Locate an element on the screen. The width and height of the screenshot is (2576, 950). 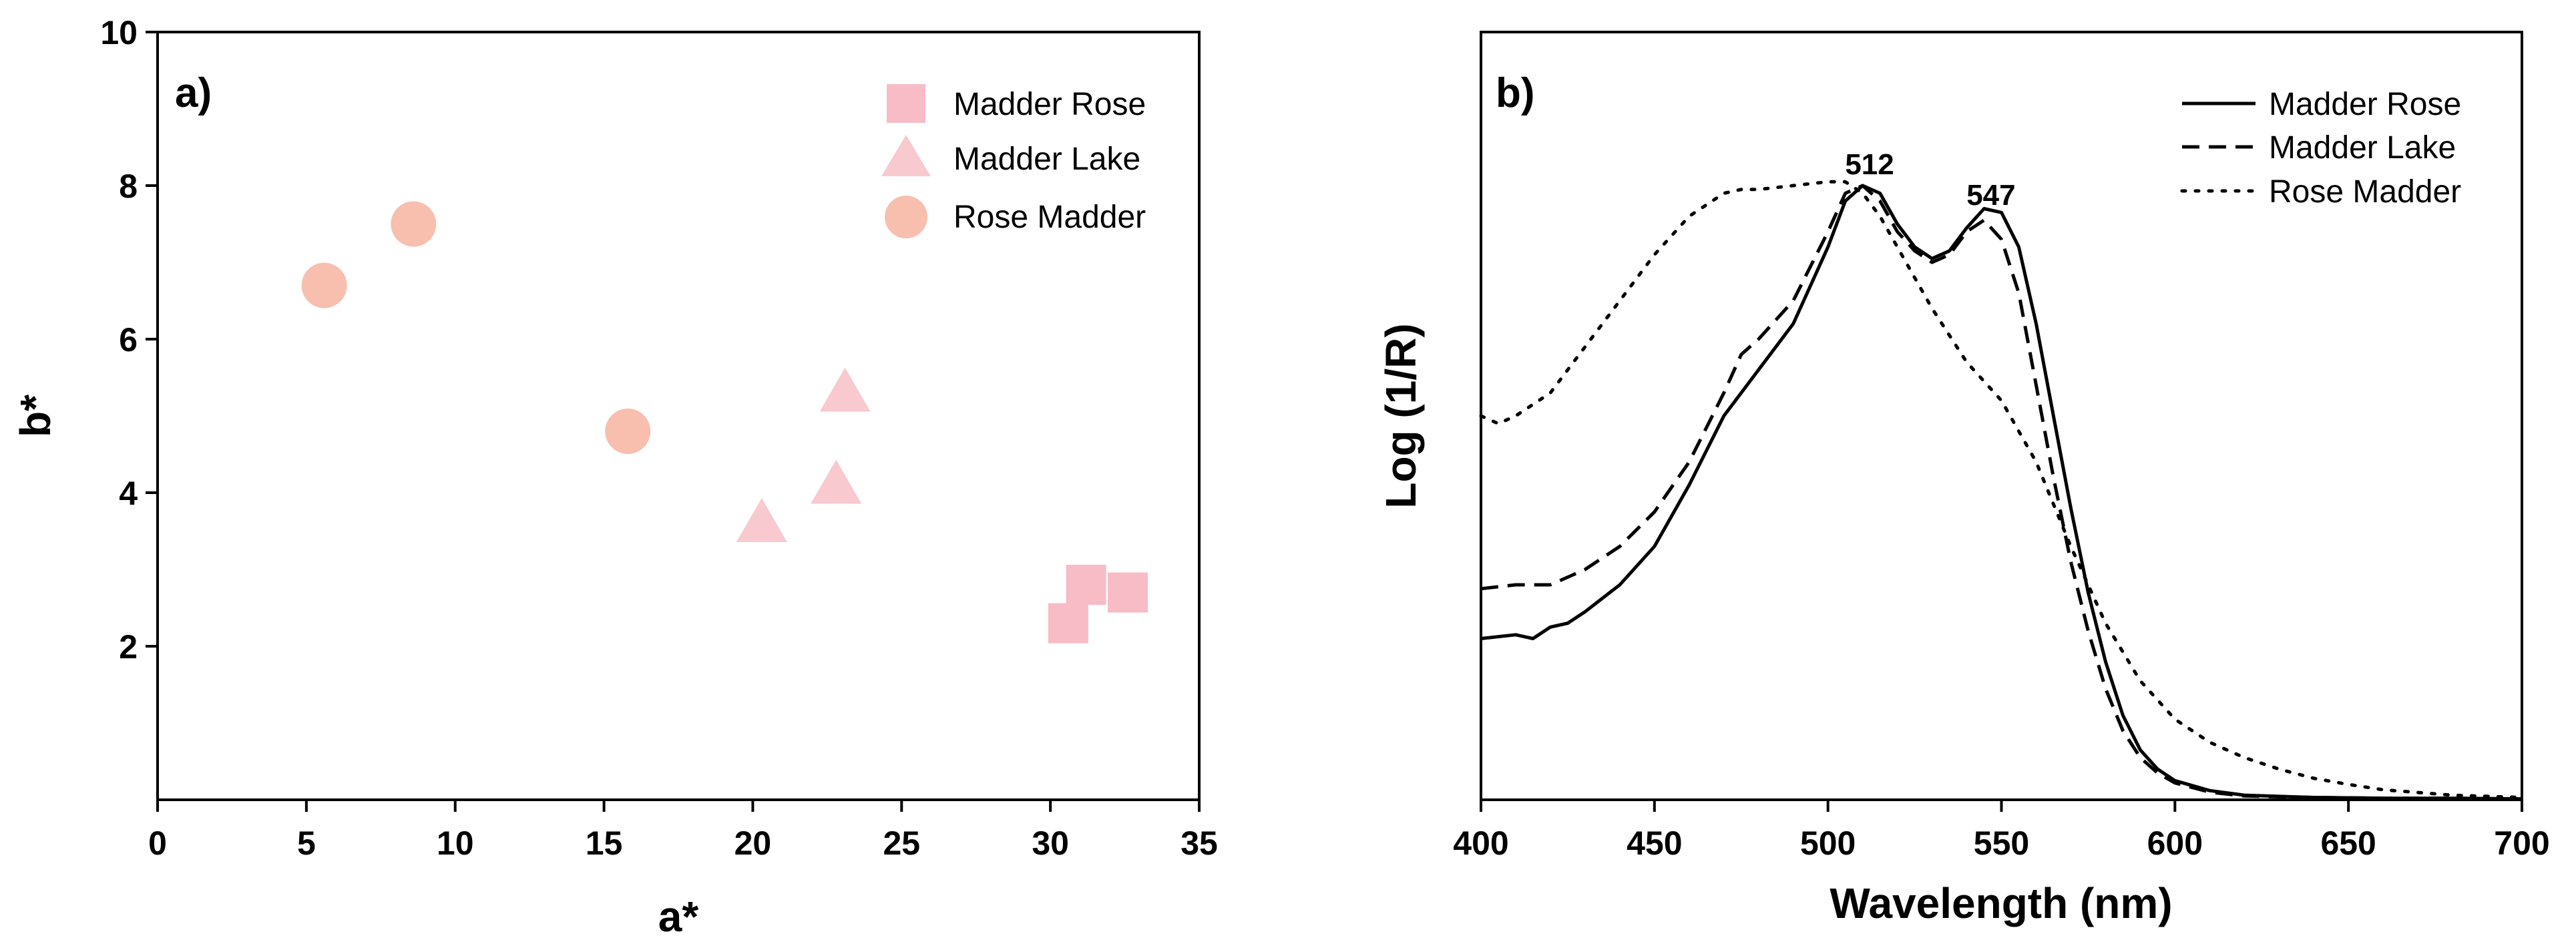
a-x-tick-label-6: 30 is located at coordinates (1050, 843).